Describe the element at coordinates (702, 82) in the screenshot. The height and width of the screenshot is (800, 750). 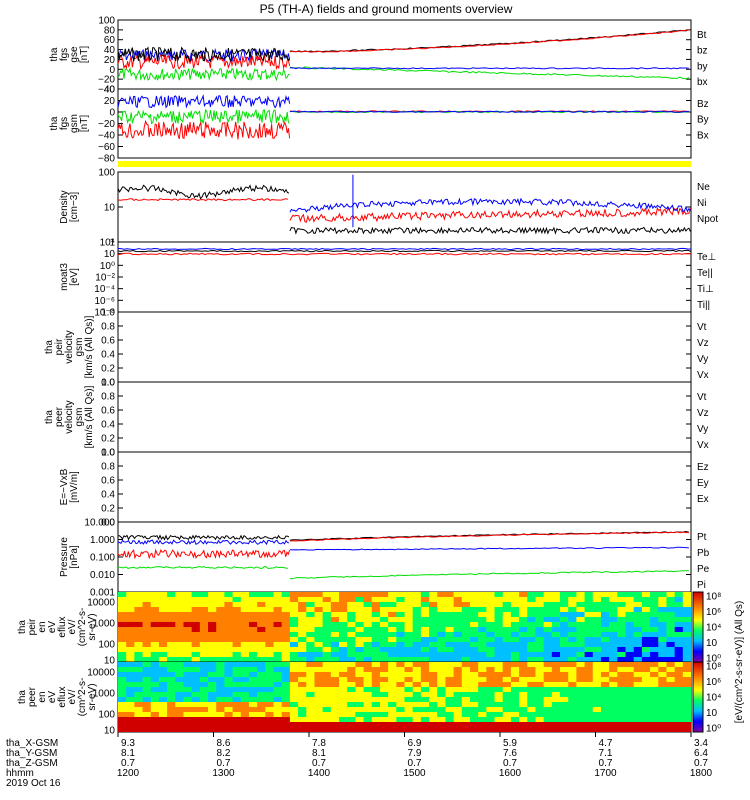
I see `legend-entry: bx` at that location.